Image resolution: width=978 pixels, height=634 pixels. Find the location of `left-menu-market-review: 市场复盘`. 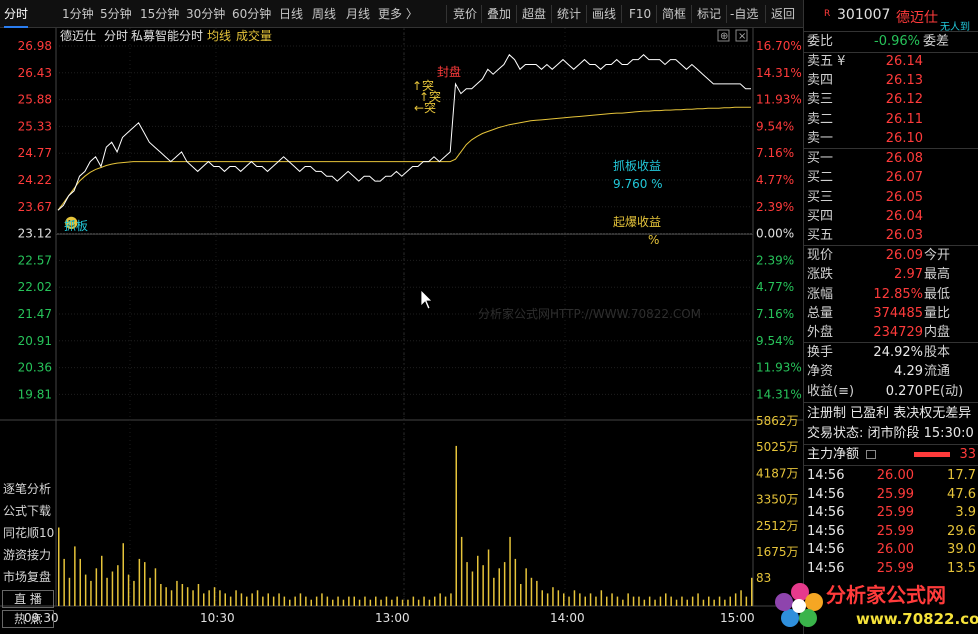

left-menu-market-review: 市场复盘 is located at coordinates (27, 577).